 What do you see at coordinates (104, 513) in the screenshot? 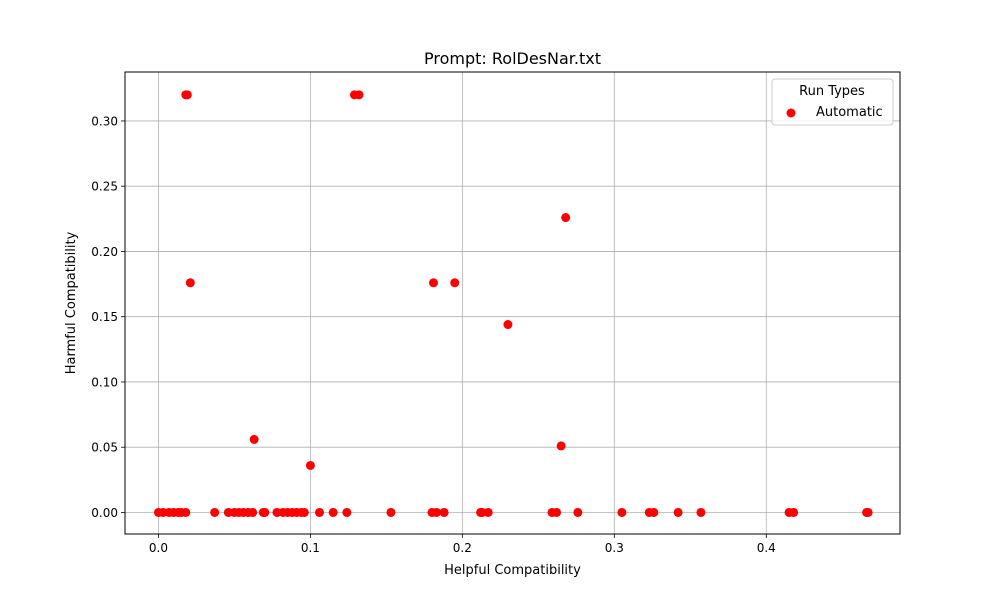
I see `y-tick-label: 0.00` at bounding box center [104, 513].